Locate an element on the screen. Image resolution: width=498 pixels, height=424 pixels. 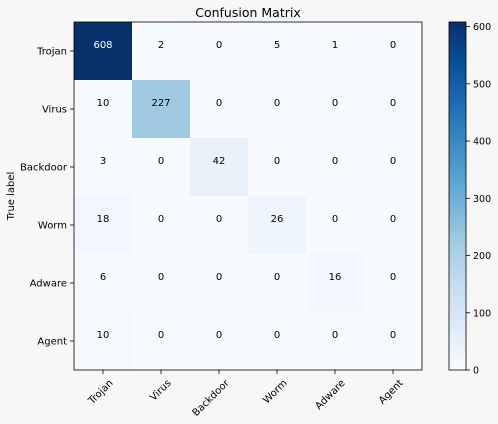
cell-value-label: 5 is located at coordinates (277, 45).